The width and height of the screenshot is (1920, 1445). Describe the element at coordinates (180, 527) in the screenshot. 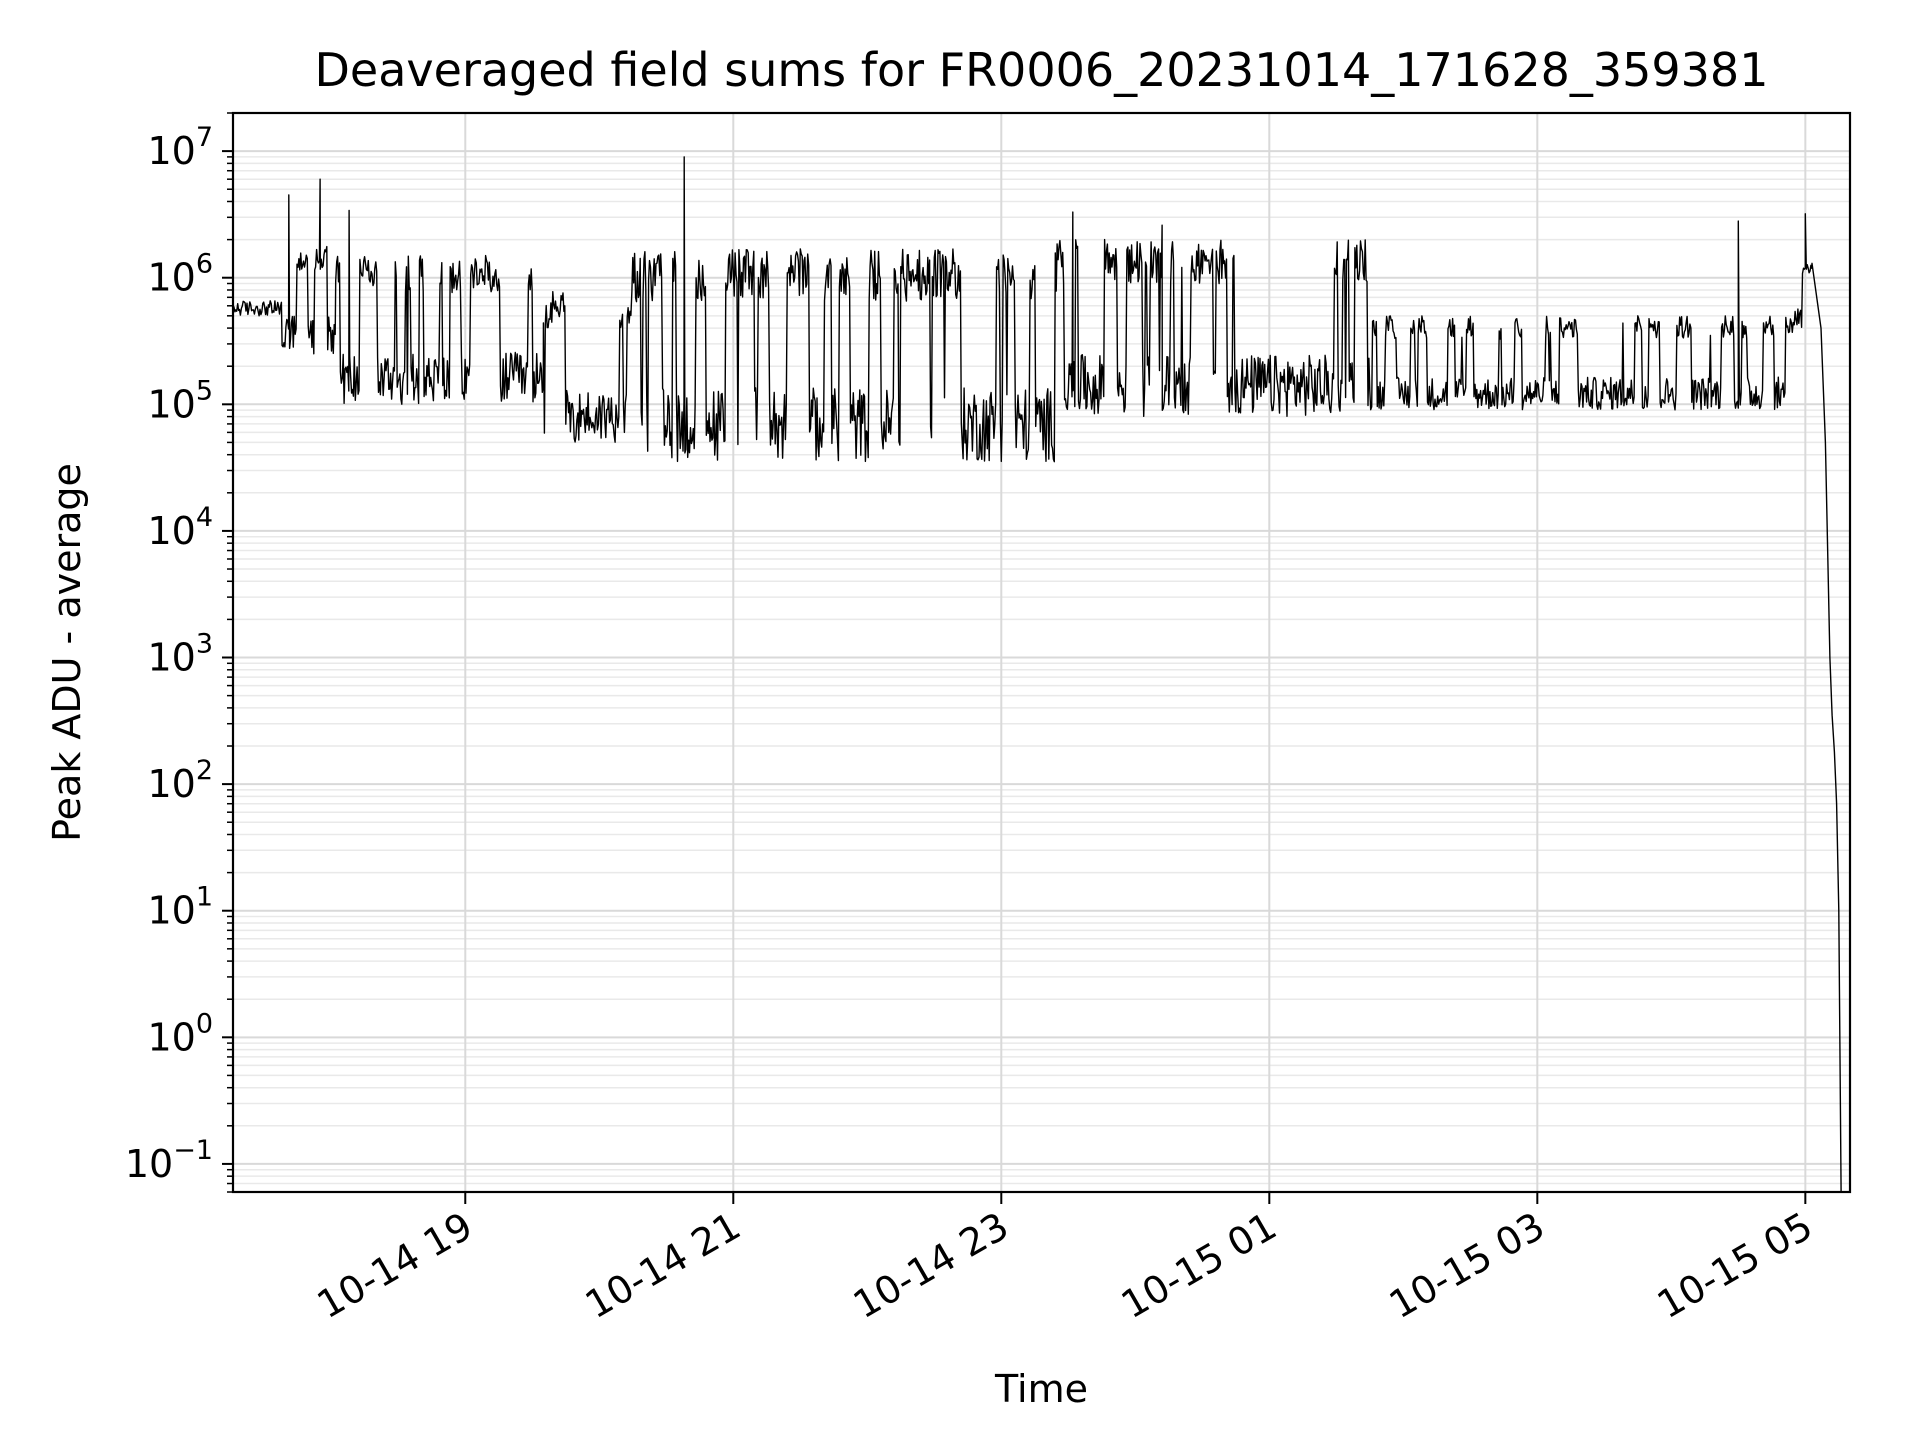

I see `y-tick-label: 10⁴` at that location.